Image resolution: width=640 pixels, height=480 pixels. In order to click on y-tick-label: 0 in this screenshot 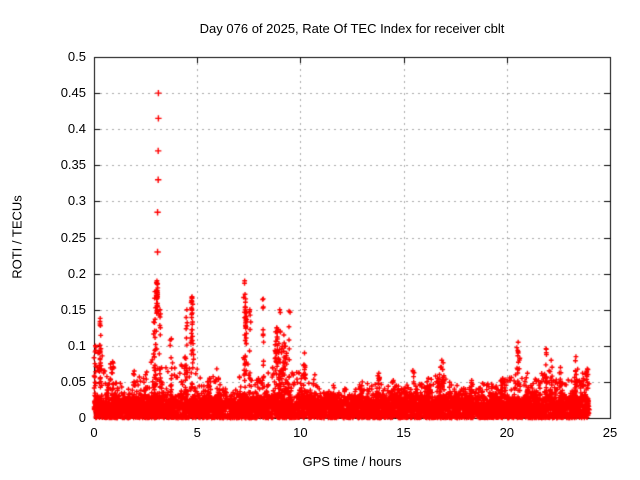, I will do `click(82, 417)`.